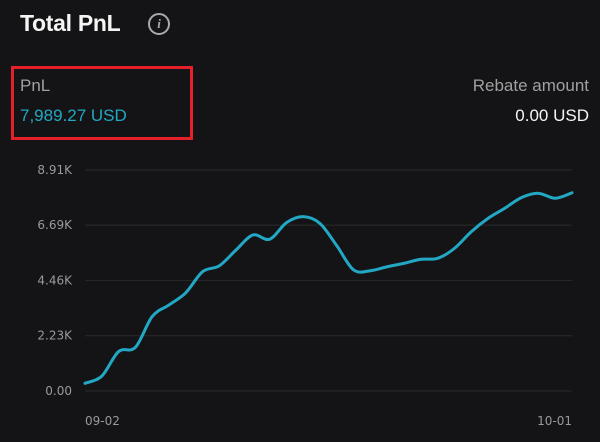 This screenshot has width=600, height=442. Describe the element at coordinates (35, 85) in the screenshot. I see `pnl-label: PnL` at that location.